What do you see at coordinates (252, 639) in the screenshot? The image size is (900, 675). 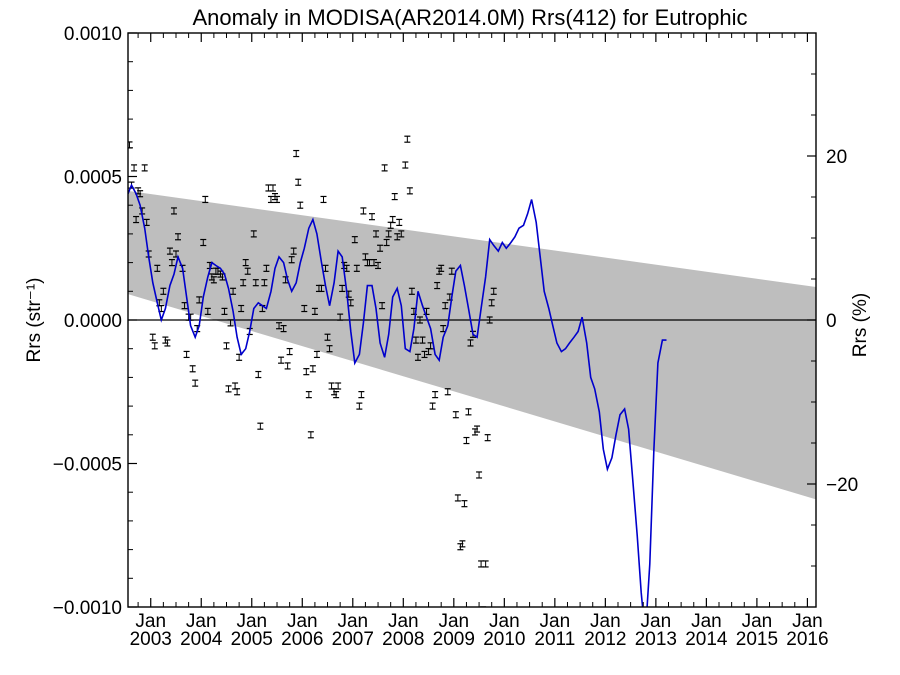 I see `x-tick-label-year: 2005` at bounding box center [252, 639].